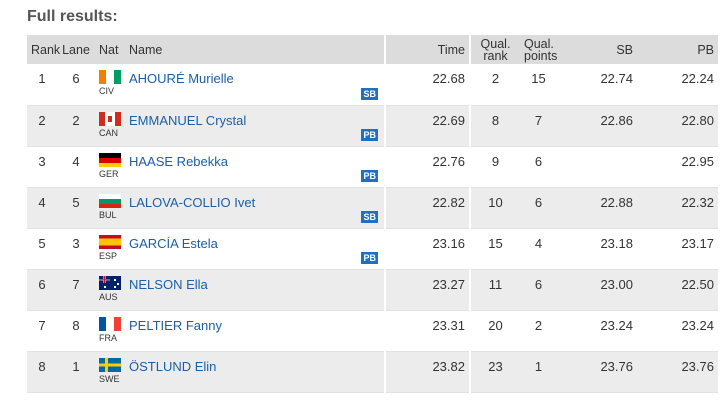 The image size is (728, 406). What do you see at coordinates (677, 125) in the screenshot?
I see `cell: 22.80` at bounding box center [677, 125].